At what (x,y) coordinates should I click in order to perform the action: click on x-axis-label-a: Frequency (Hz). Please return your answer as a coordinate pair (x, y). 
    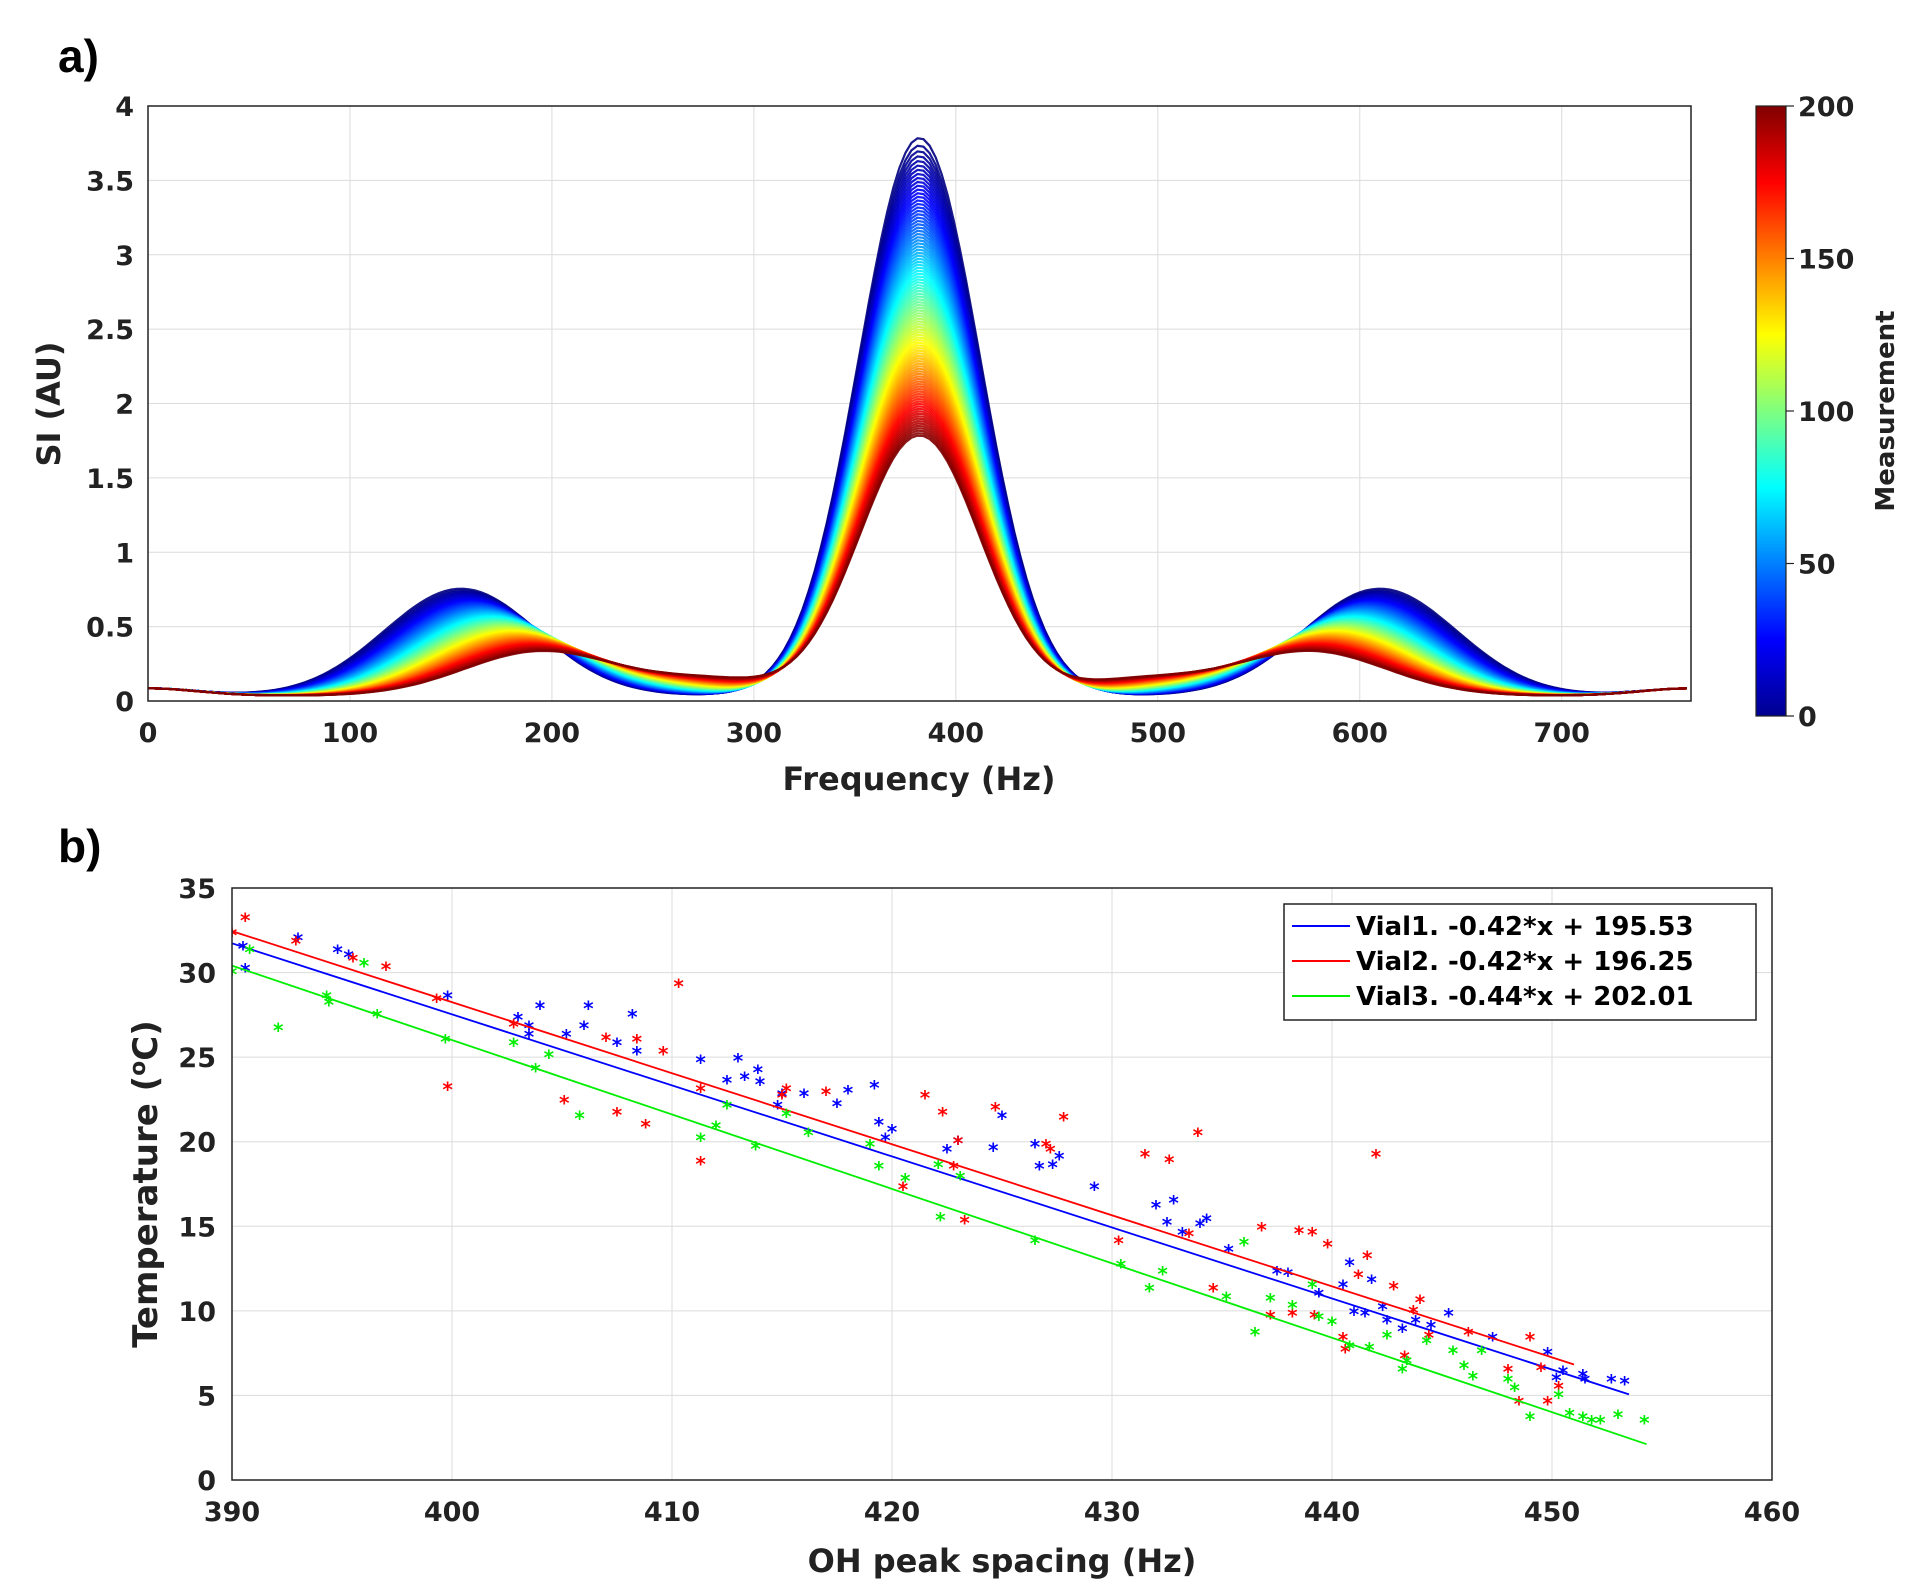
    Looking at the image, I should click on (918, 779).